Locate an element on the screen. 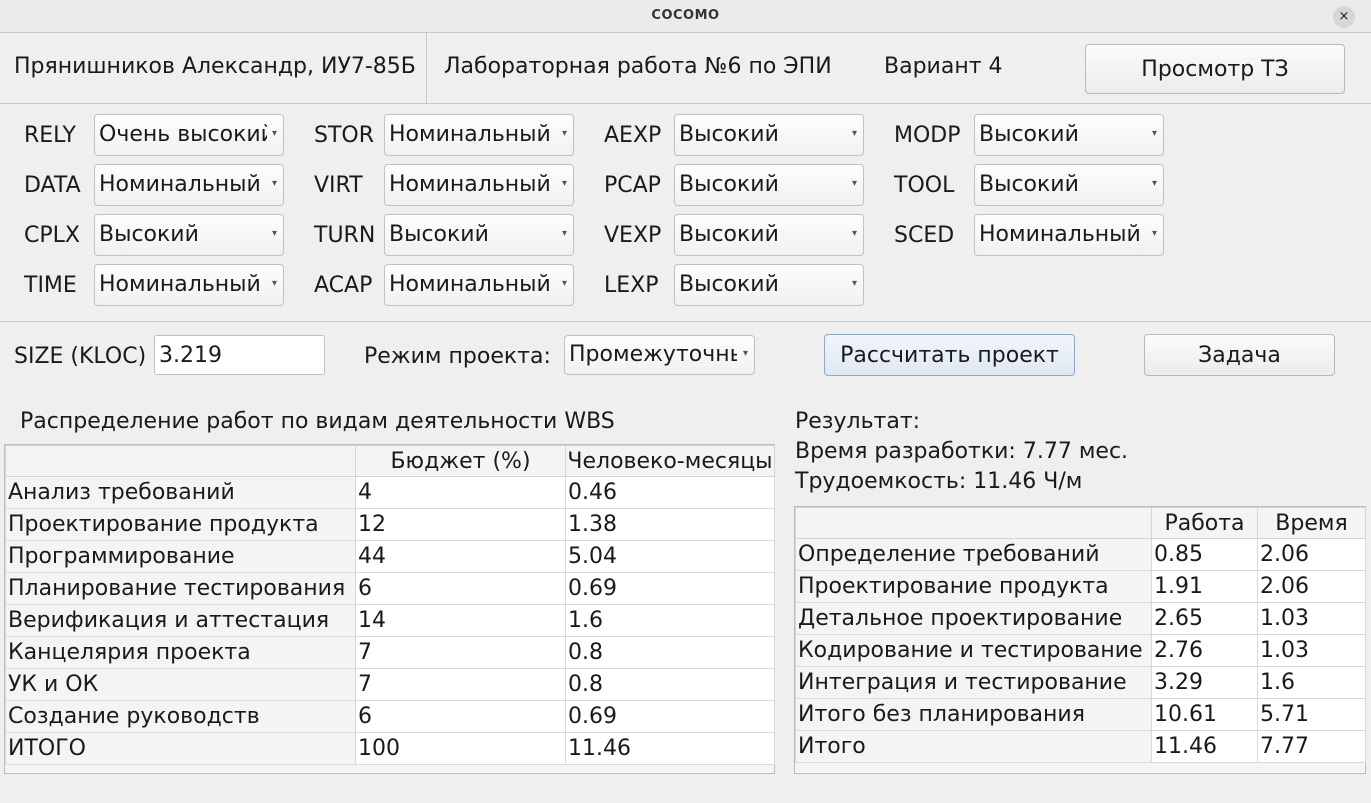 This screenshot has width=1371, height=803. table-cell: 5.04 is located at coordinates (670, 556).